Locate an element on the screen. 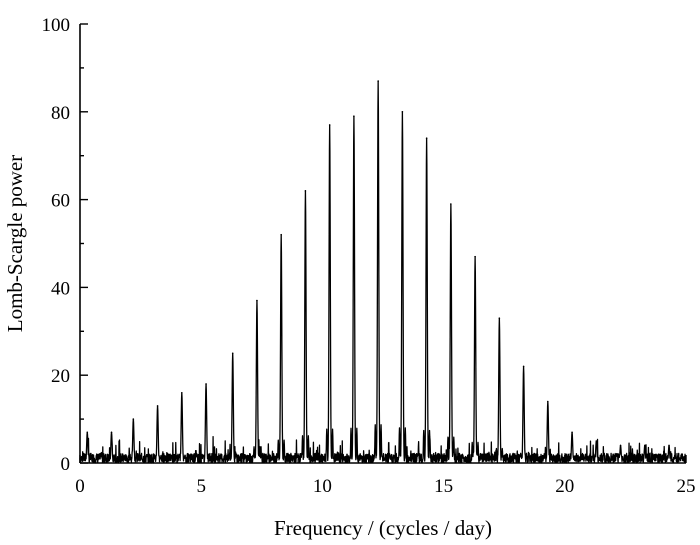 This screenshot has width=700, height=545. x-tick-label: 5 is located at coordinates (201, 486).